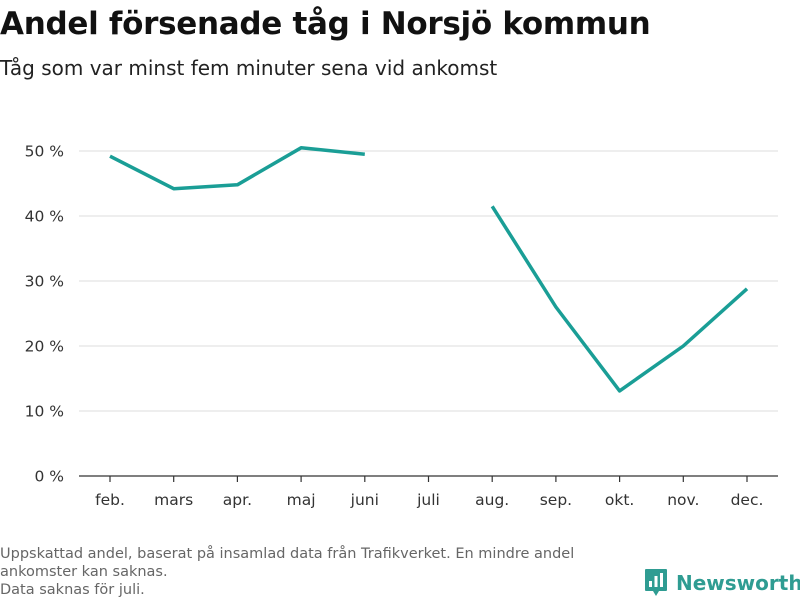 The height and width of the screenshot is (600, 800). Describe the element at coordinates (44, 217) in the screenshot. I see `y-tick-label-40: 40 %` at that location.